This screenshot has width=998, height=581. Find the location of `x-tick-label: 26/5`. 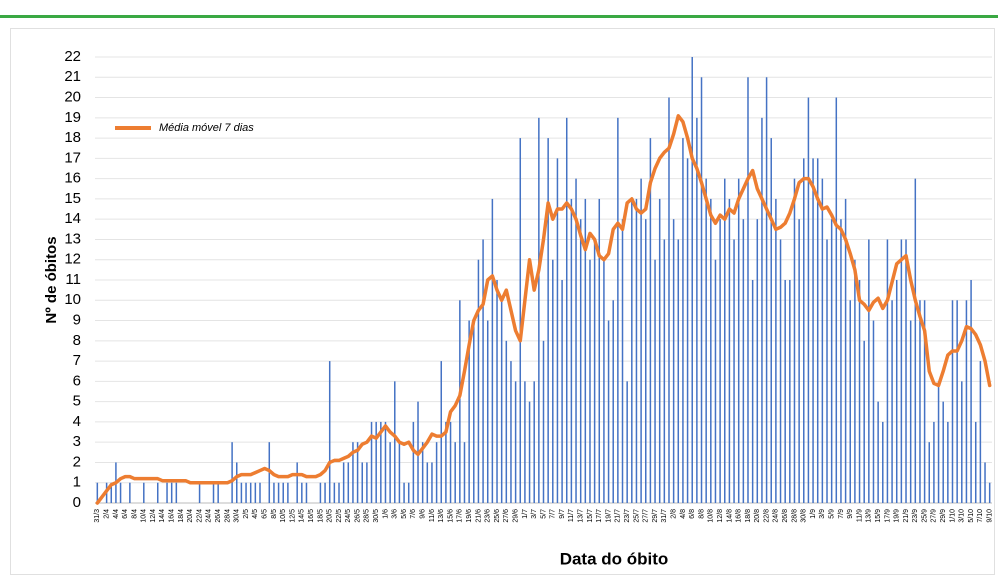

x-tick-label: 26/5 is located at coordinates (357, 516).